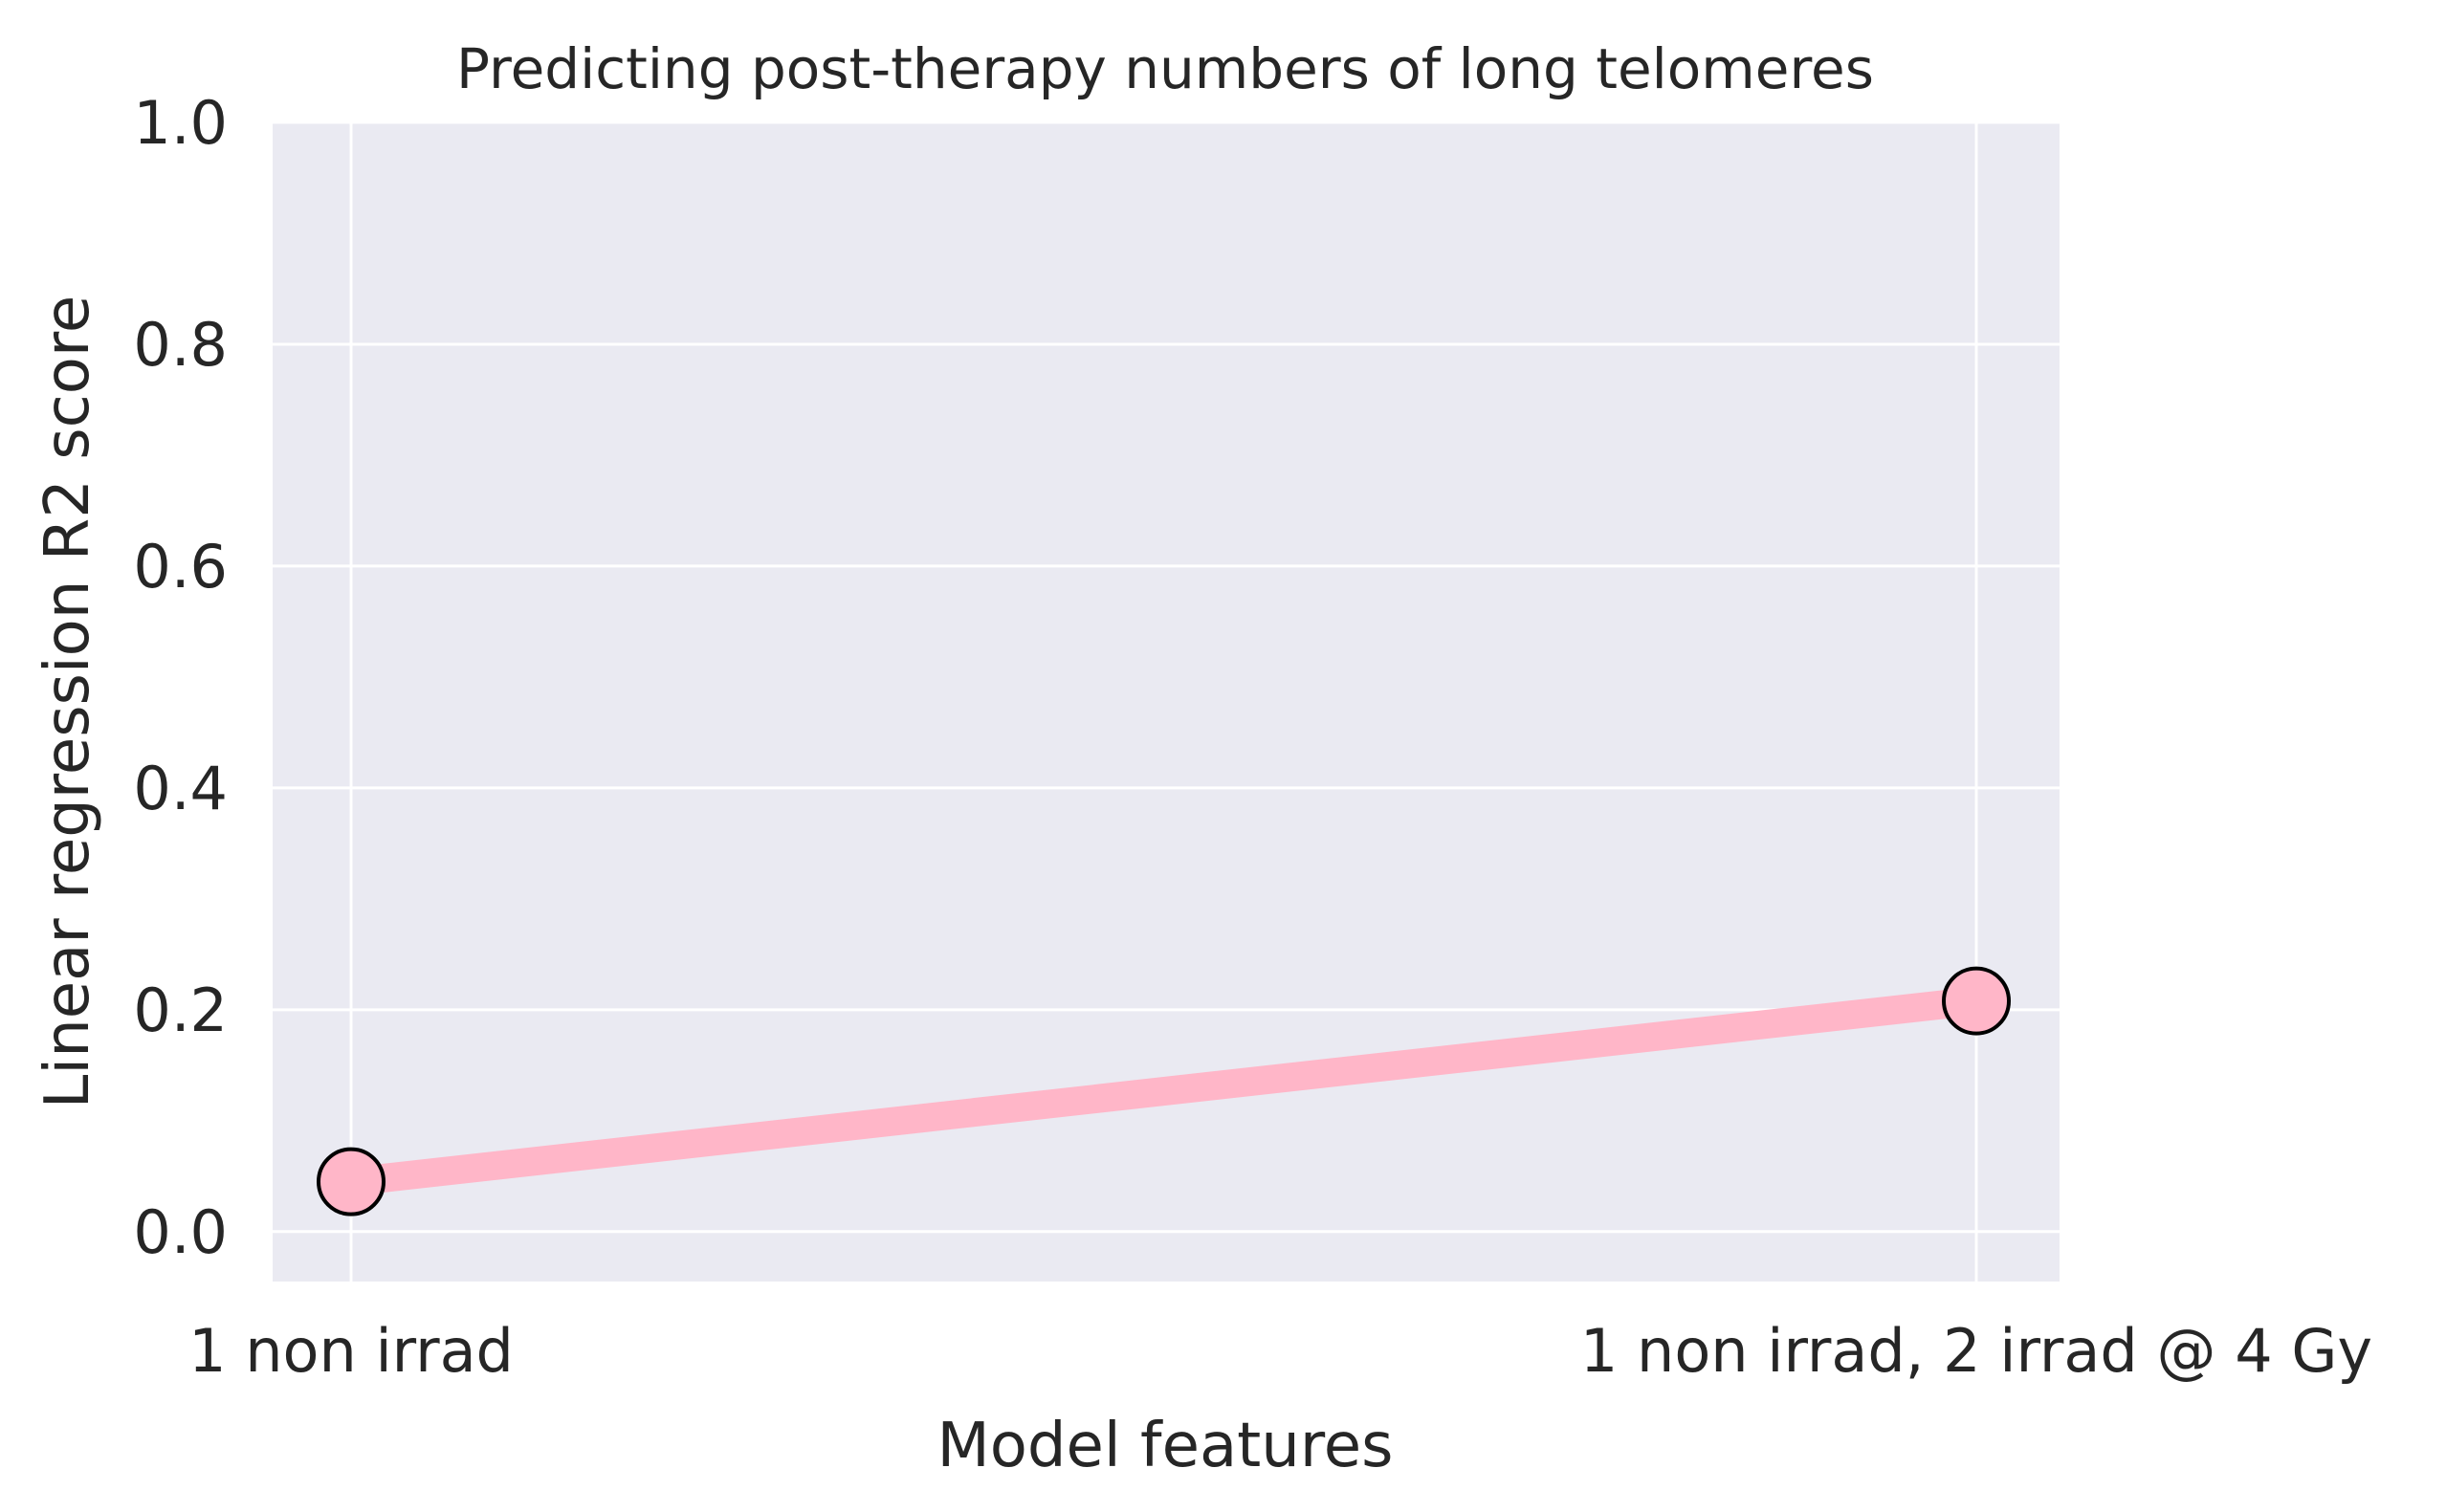  I want to click on y-tick-label: 0.0, so click(180, 1232).